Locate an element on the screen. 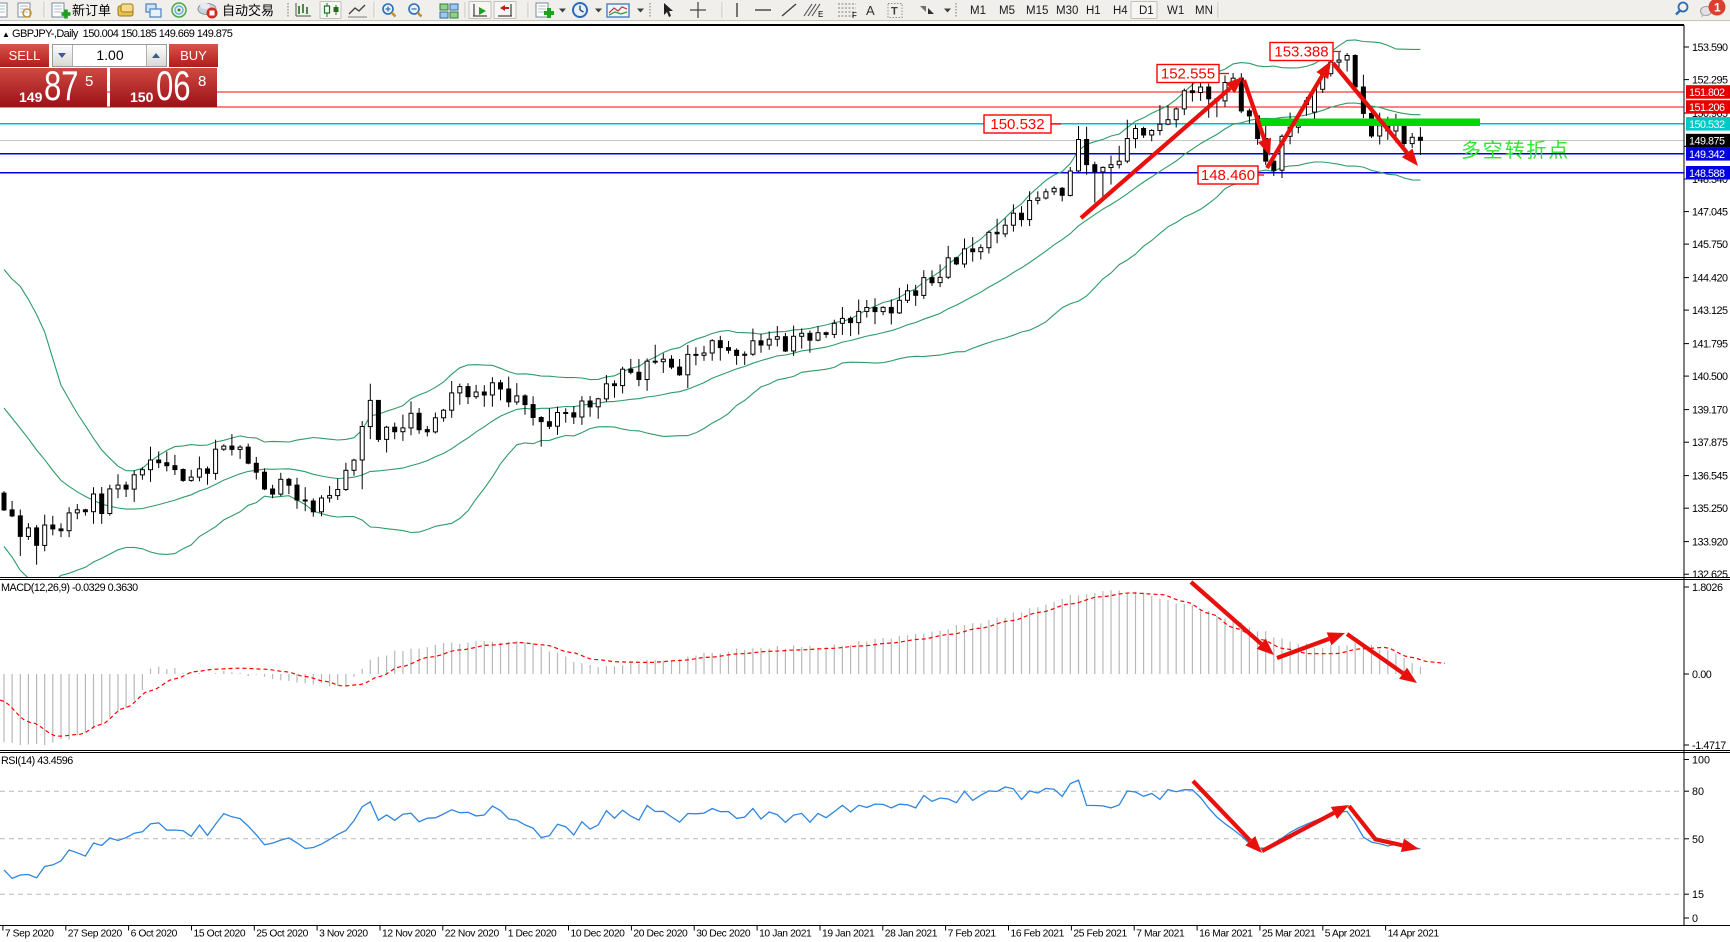 The height and width of the screenshot is (942, 1730). svg-text: 16 Feb 2021 is located at coordinates (1038, 934).